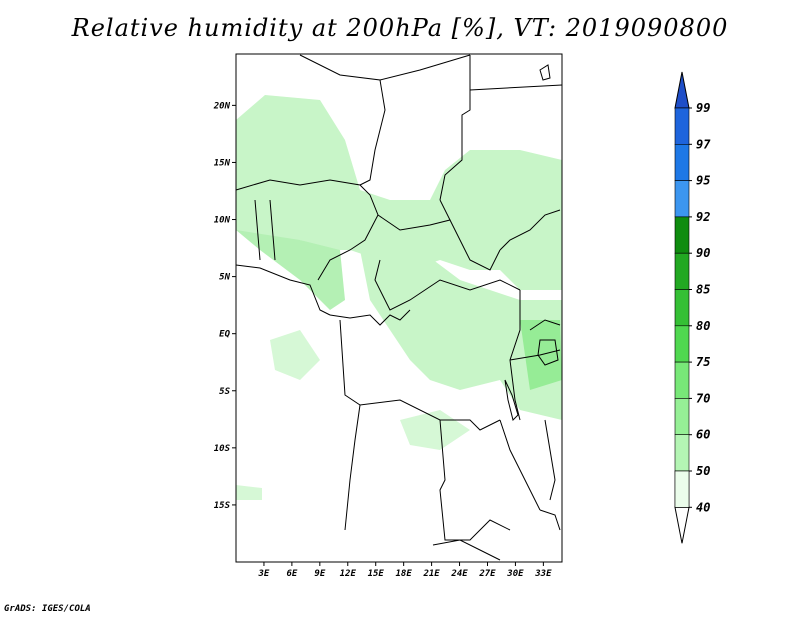  Describe the element at coordinates (224, 306) in the screenshot. I see `latitude-axis: 20N 15N 10N 5N EQ 5S 10S 15S` at that location.